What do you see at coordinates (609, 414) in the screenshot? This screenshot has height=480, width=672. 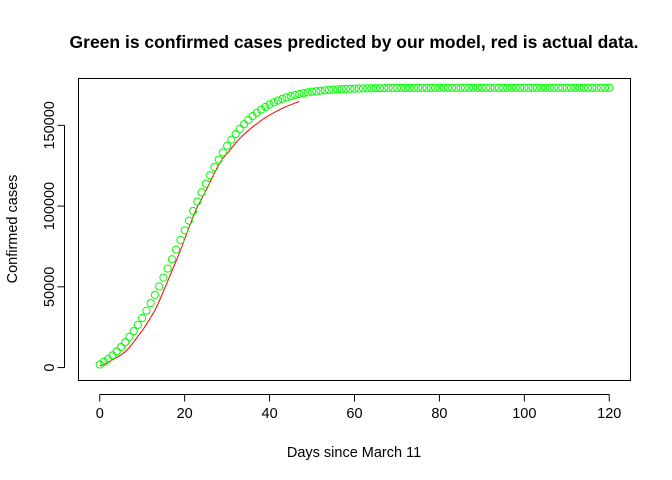 I see `x-tick-label: 120` at bounding box center [609, 414].